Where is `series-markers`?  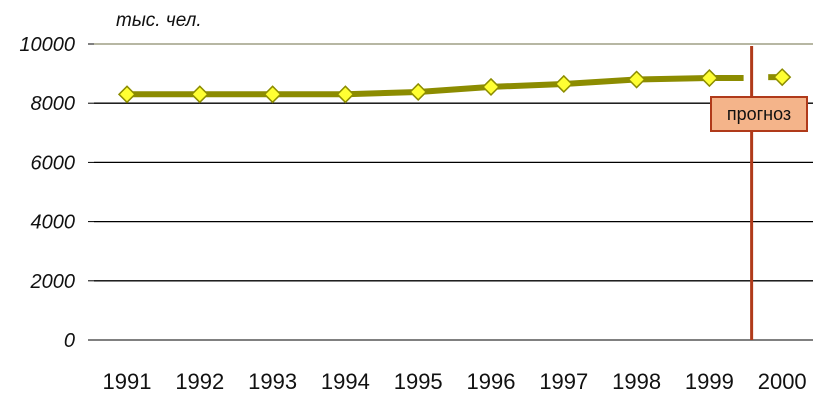
series-markers is located at coordinates (454, 86).